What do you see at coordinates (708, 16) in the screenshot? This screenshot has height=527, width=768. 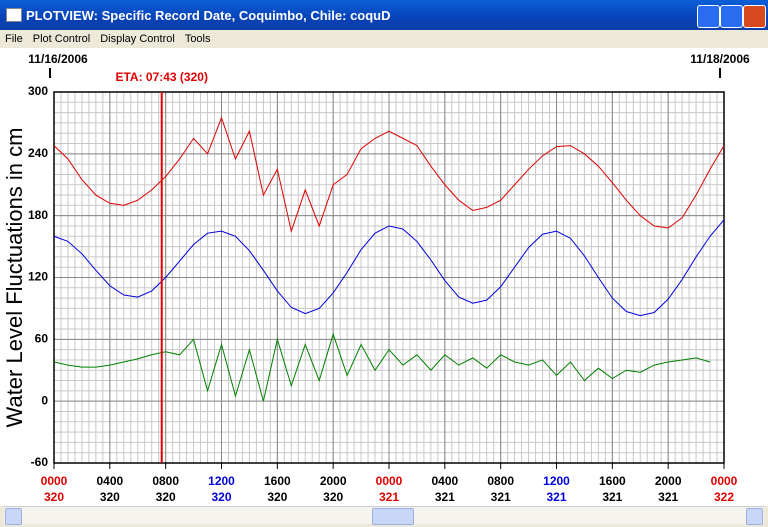 I see `minimize-button` at bounding box center [708, 16].